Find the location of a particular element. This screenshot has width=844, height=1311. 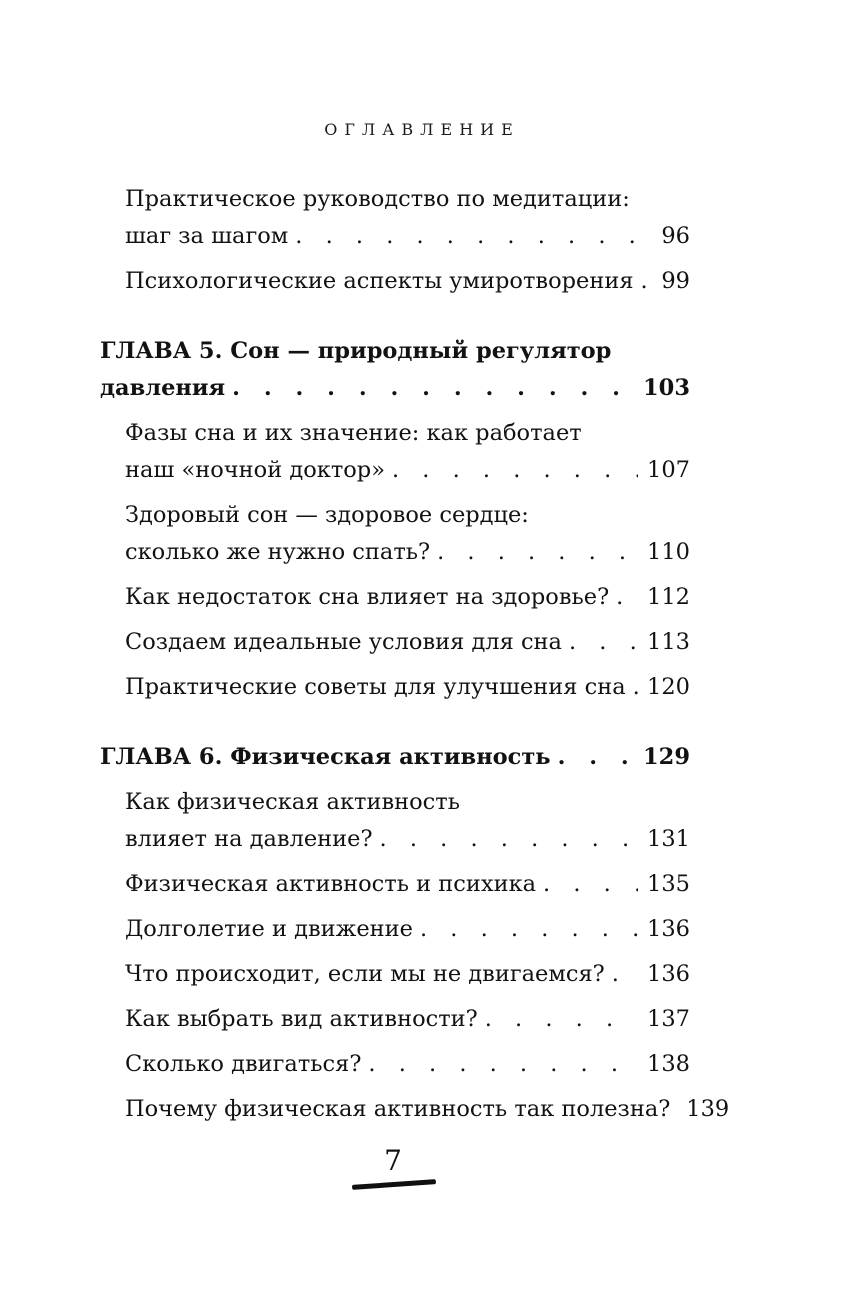

page-number: 7 is located at coordinates (393, 1160).